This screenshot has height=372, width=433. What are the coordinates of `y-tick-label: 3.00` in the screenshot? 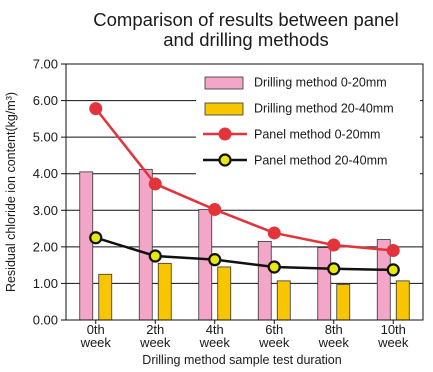 It's located at (45, 210).